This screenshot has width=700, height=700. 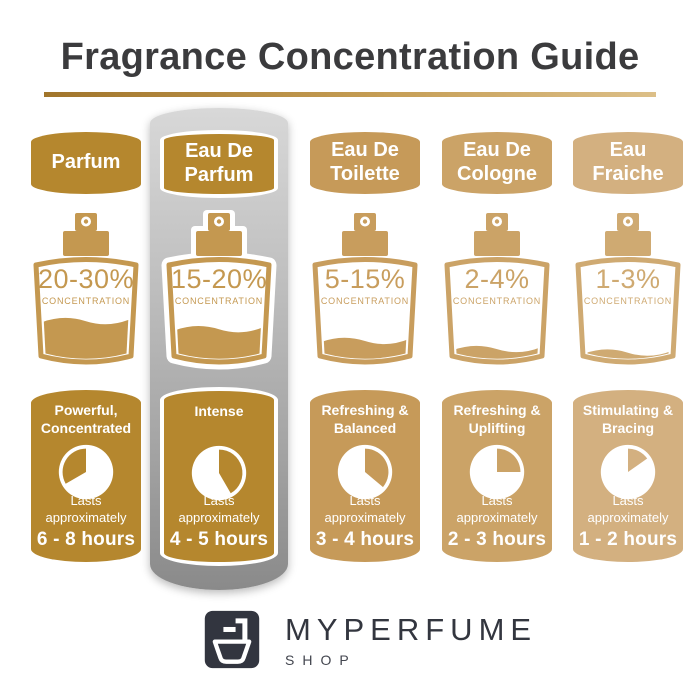 What do you see at coordinates (232, 639) in the screenshot?
I see `perfume-shop-logo-icon` at bounding box center [232, 639].